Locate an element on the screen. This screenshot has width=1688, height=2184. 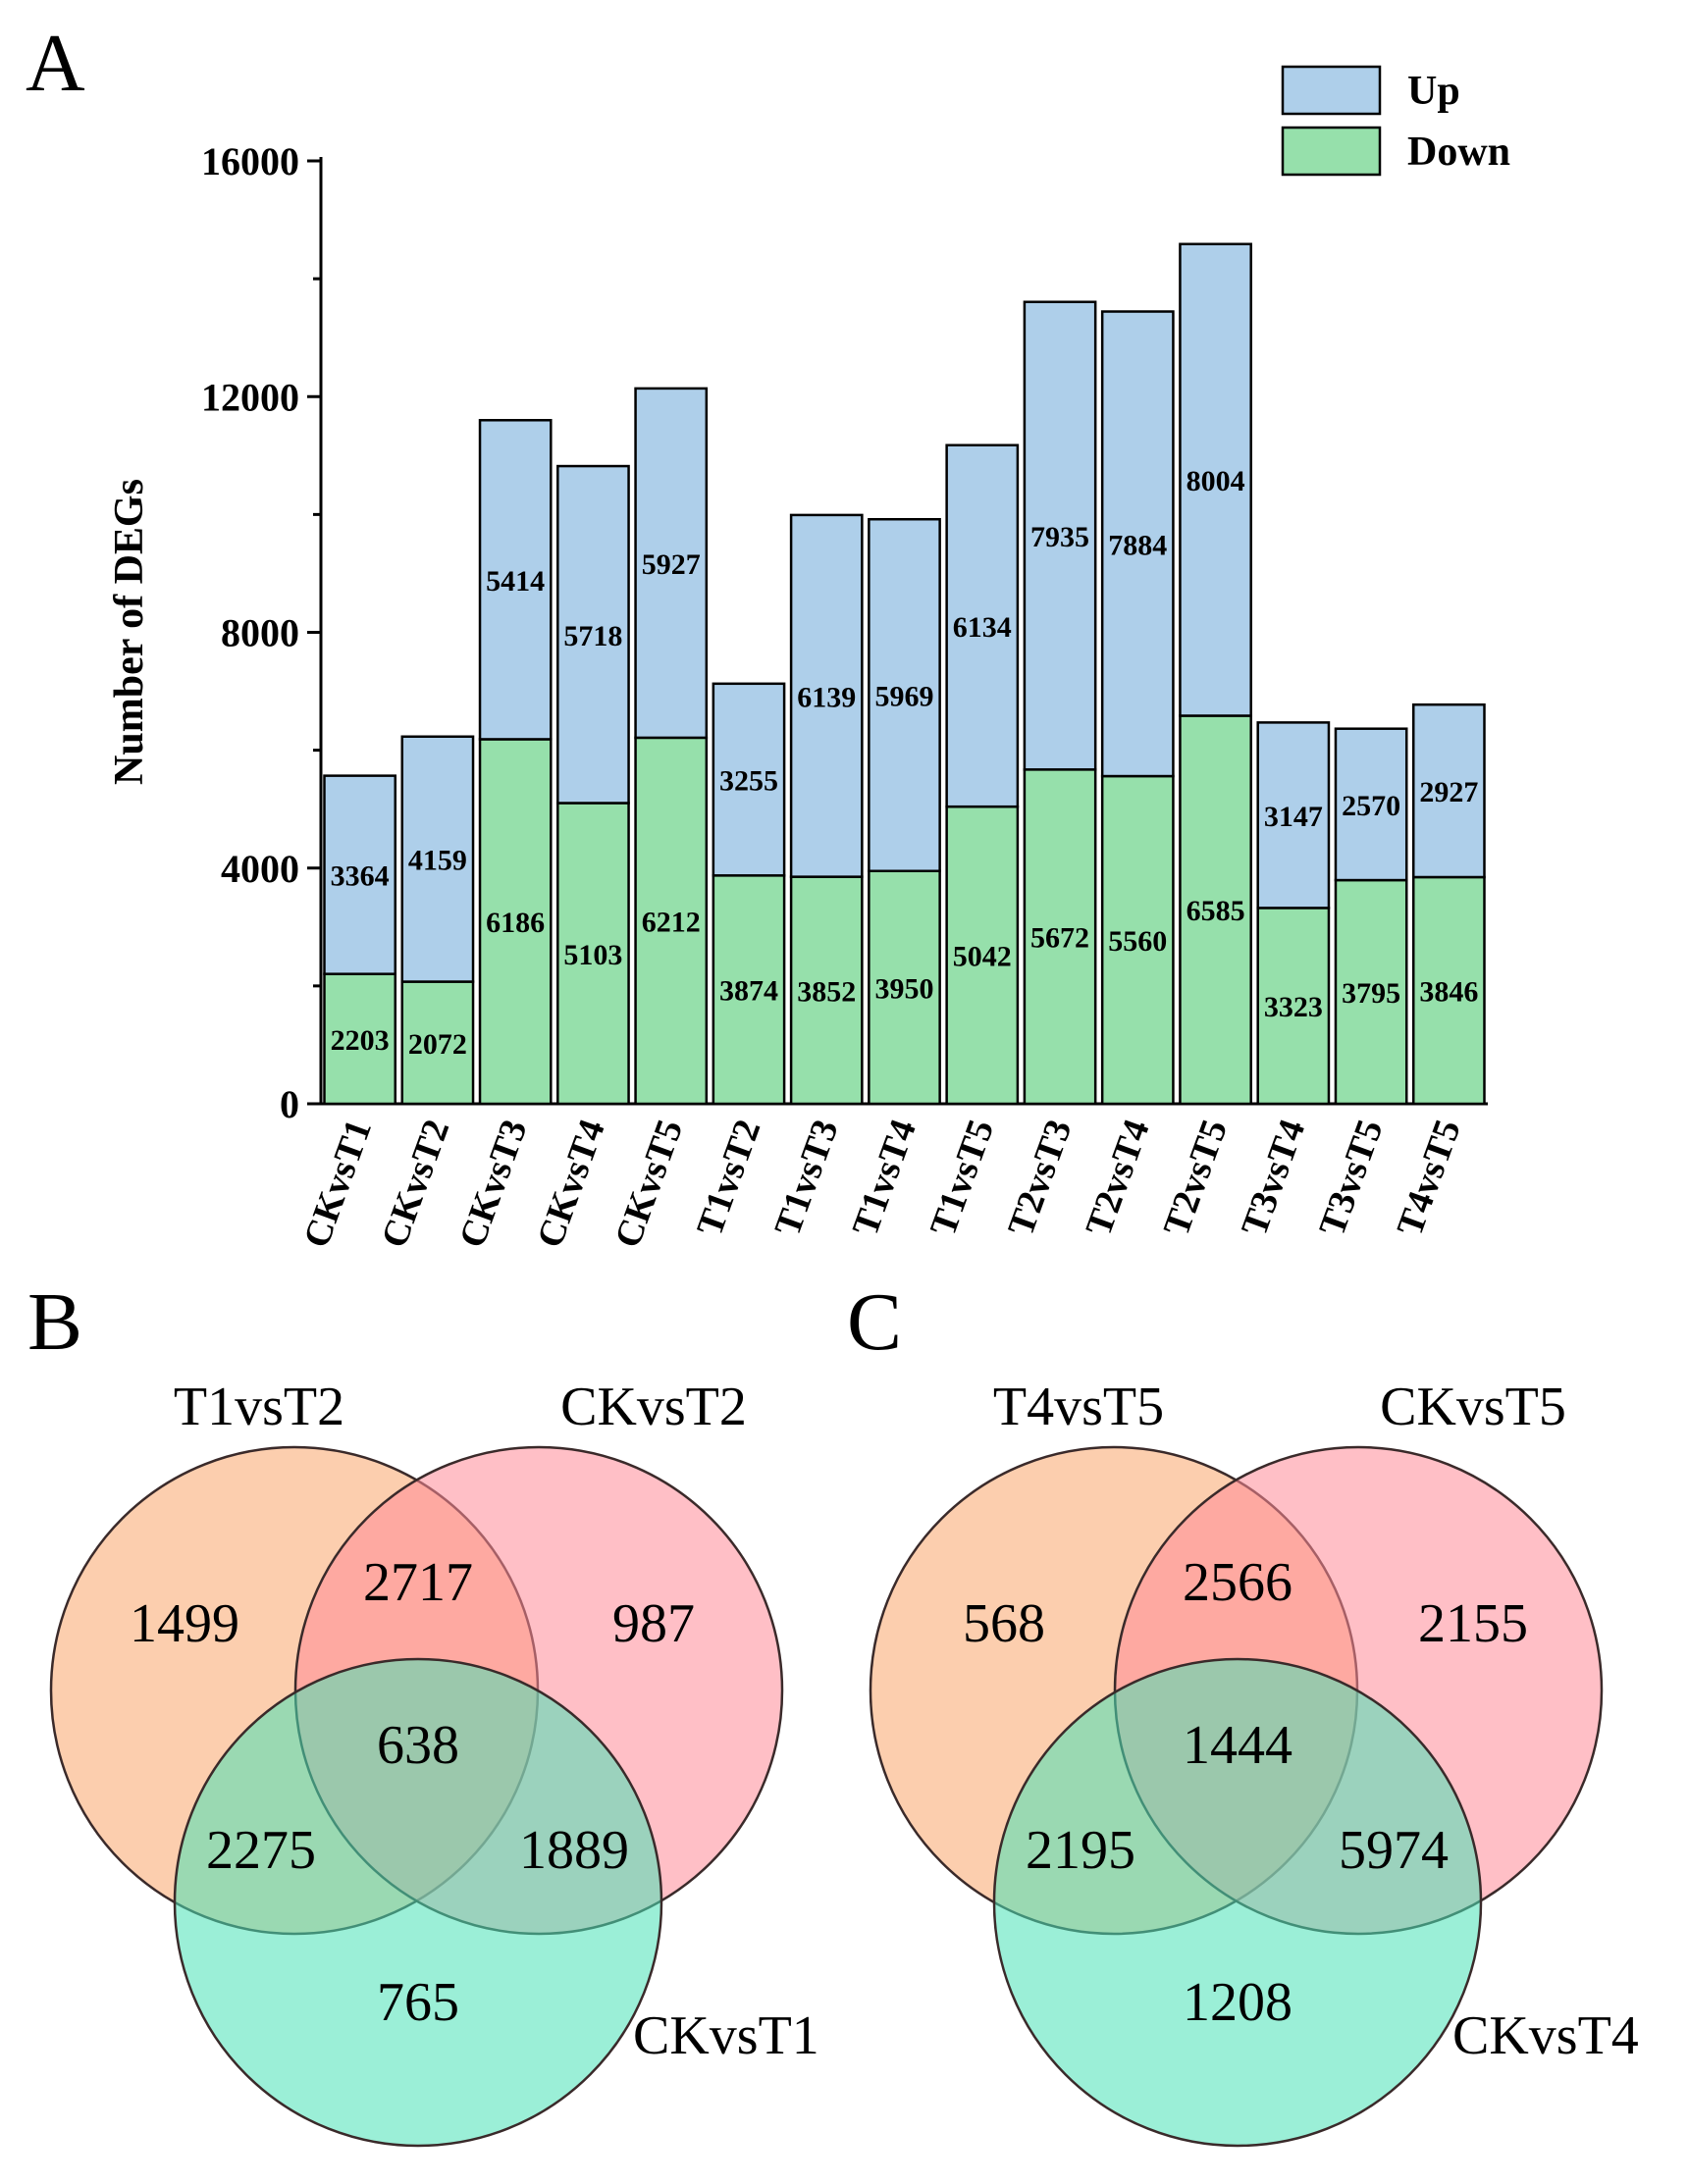
data-label-down: 5103 is located at coordinates (592, 955).